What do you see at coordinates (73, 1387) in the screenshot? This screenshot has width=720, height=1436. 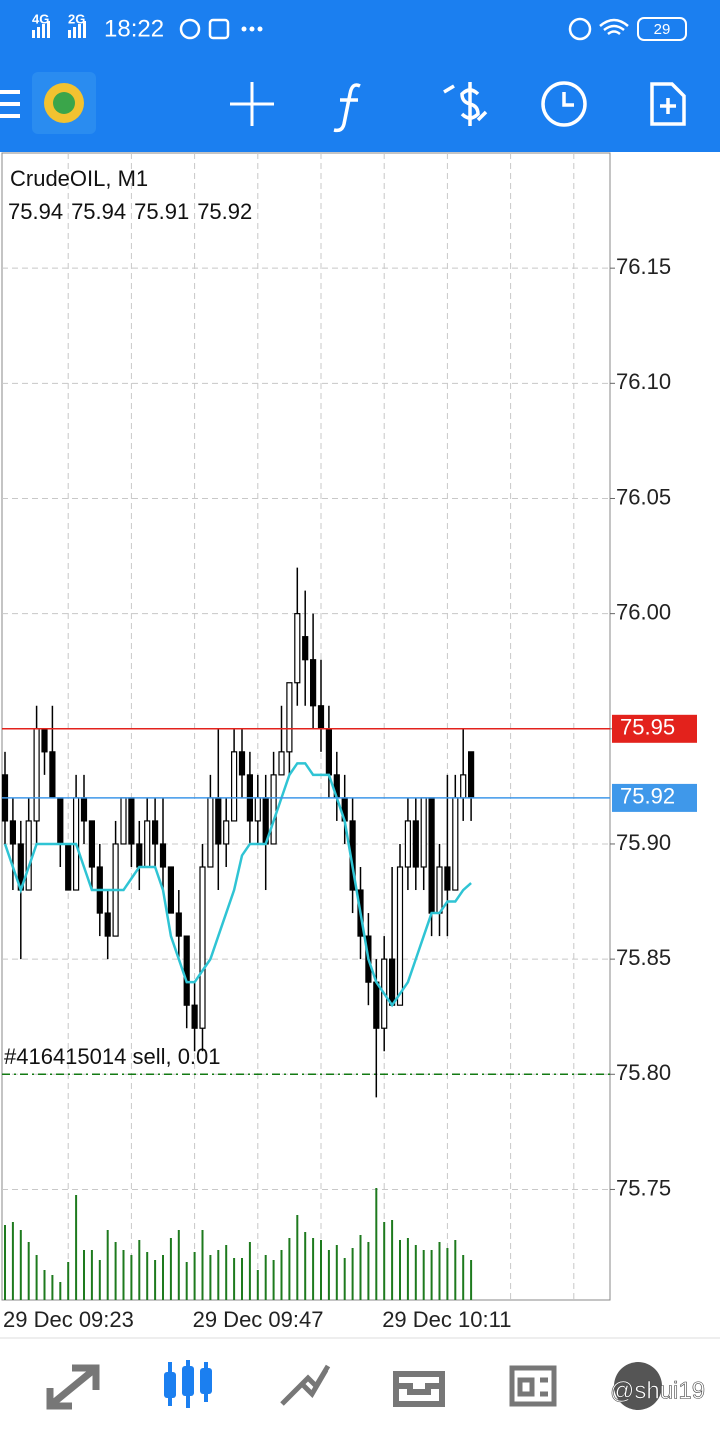 I see `quotes-tab` at bounding box center [73, 1387].